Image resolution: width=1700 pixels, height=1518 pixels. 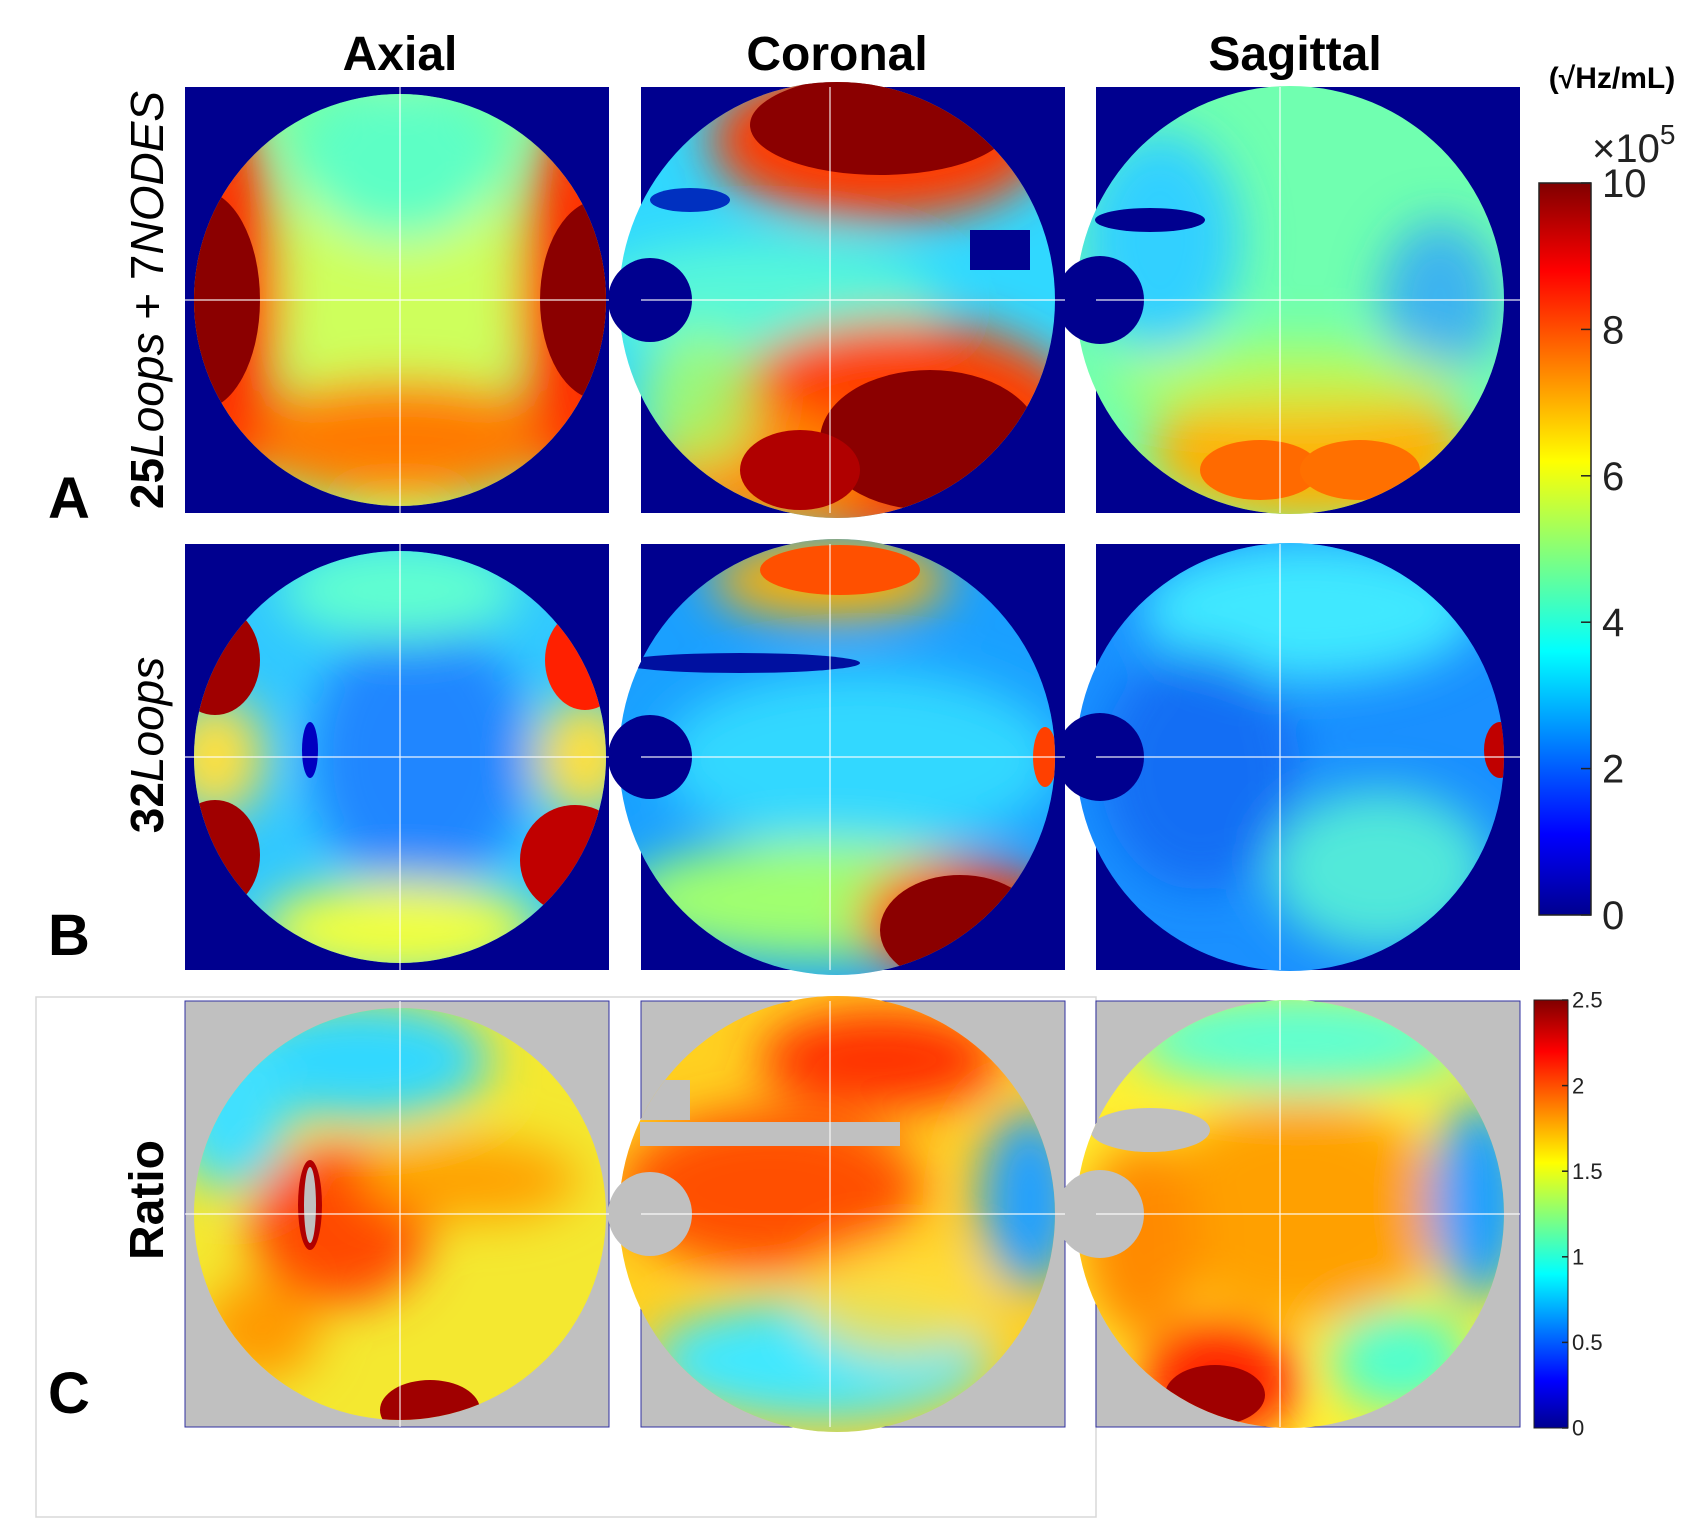 I want to click on colorbar-ratio-tick-label: 0, so click(x=1578, y=1428).